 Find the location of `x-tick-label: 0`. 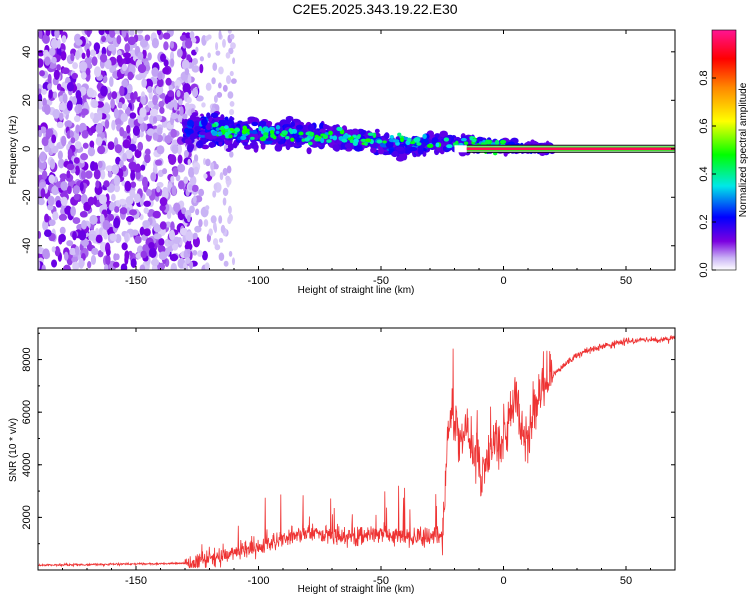

x-tick-label: 0 is located at coordinates (503, 281).